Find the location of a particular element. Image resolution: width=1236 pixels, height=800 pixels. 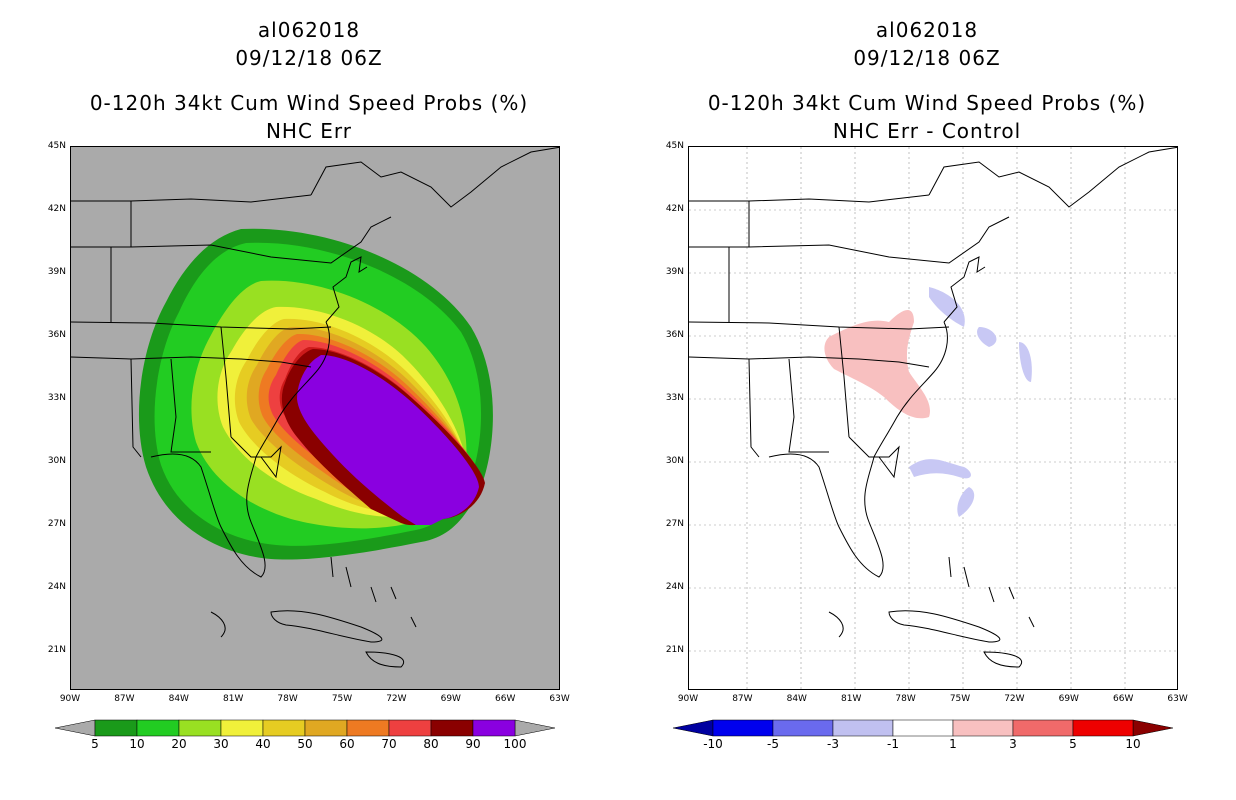

map-subtitle: NHC Err - Control is located at coordinates (927, 131).